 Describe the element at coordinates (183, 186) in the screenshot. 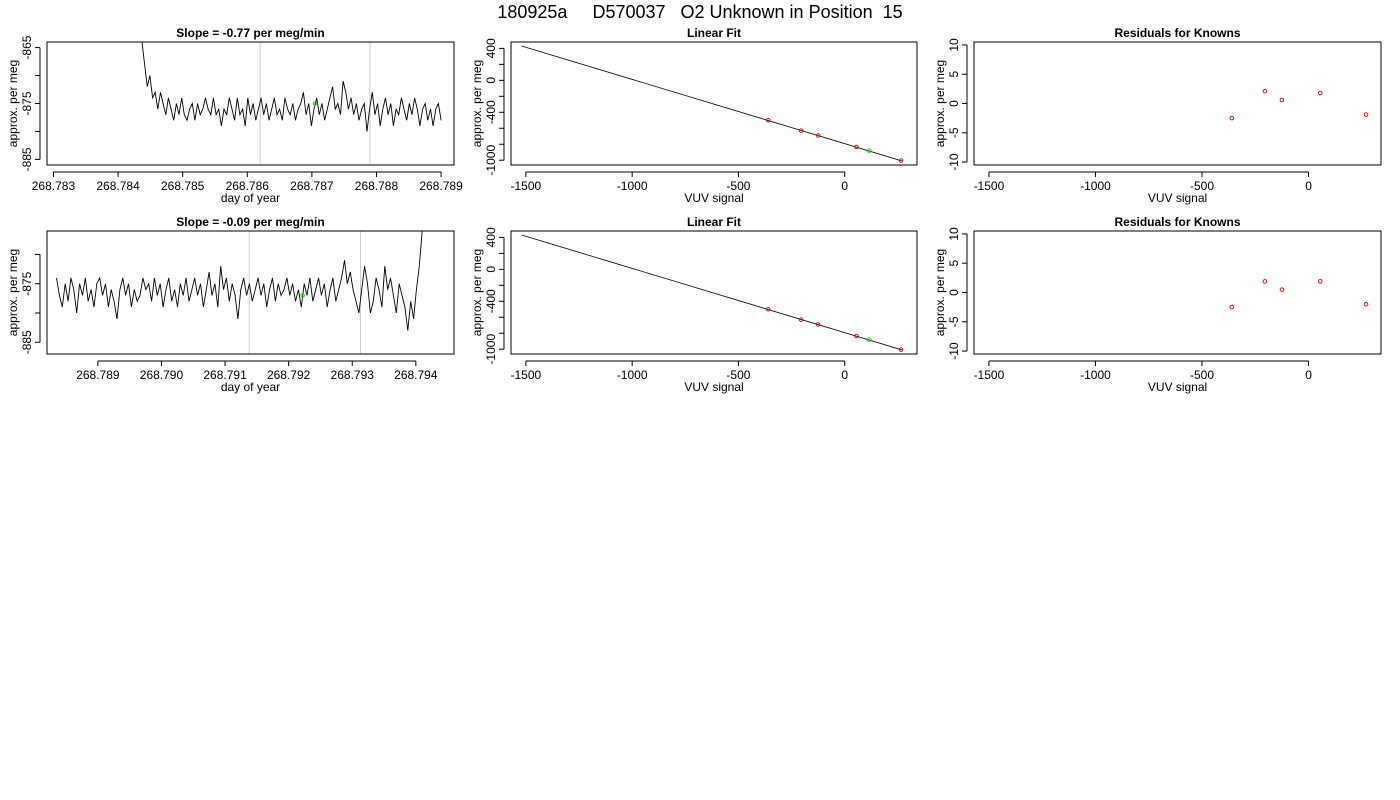

I see `x-tick-label: 268.785` at that location.